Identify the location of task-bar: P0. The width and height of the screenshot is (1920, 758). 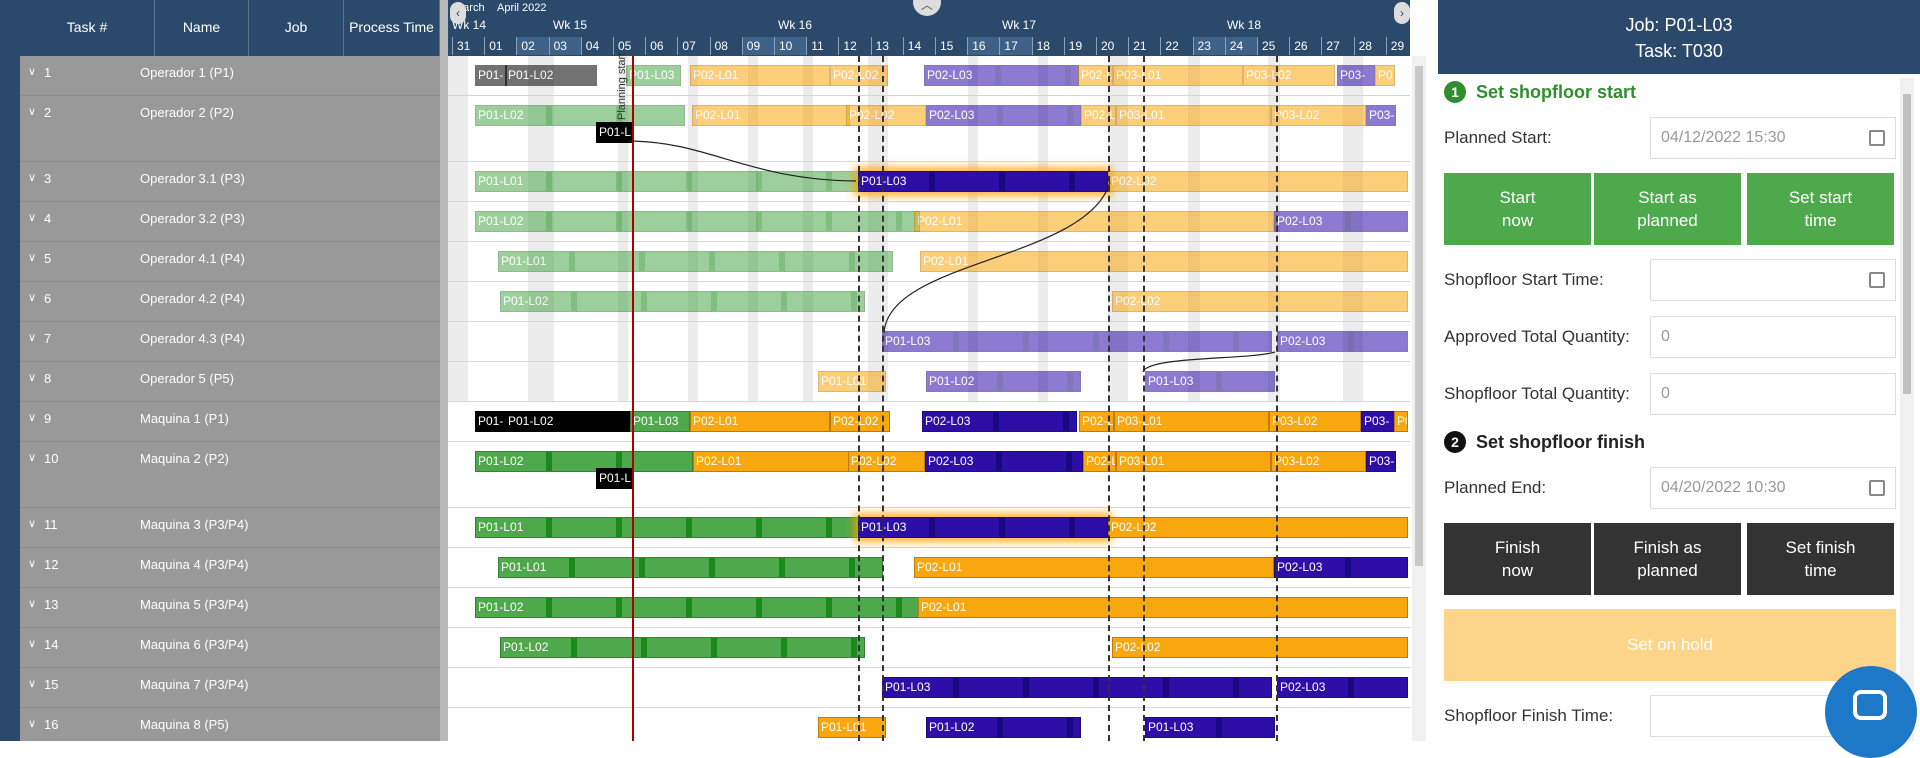
(1385, 75).